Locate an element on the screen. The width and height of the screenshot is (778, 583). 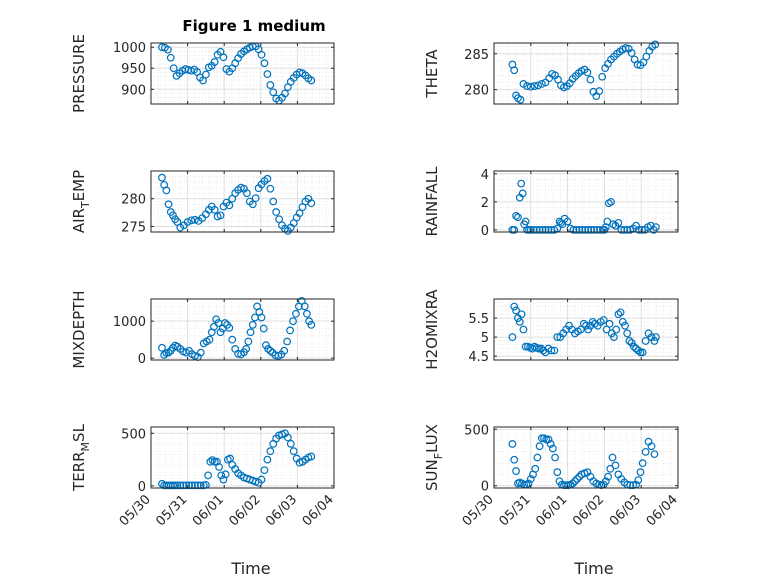
subplot-5: 4.5 5 5.5 H2OMIXRA is located at coordinates (551, 329).